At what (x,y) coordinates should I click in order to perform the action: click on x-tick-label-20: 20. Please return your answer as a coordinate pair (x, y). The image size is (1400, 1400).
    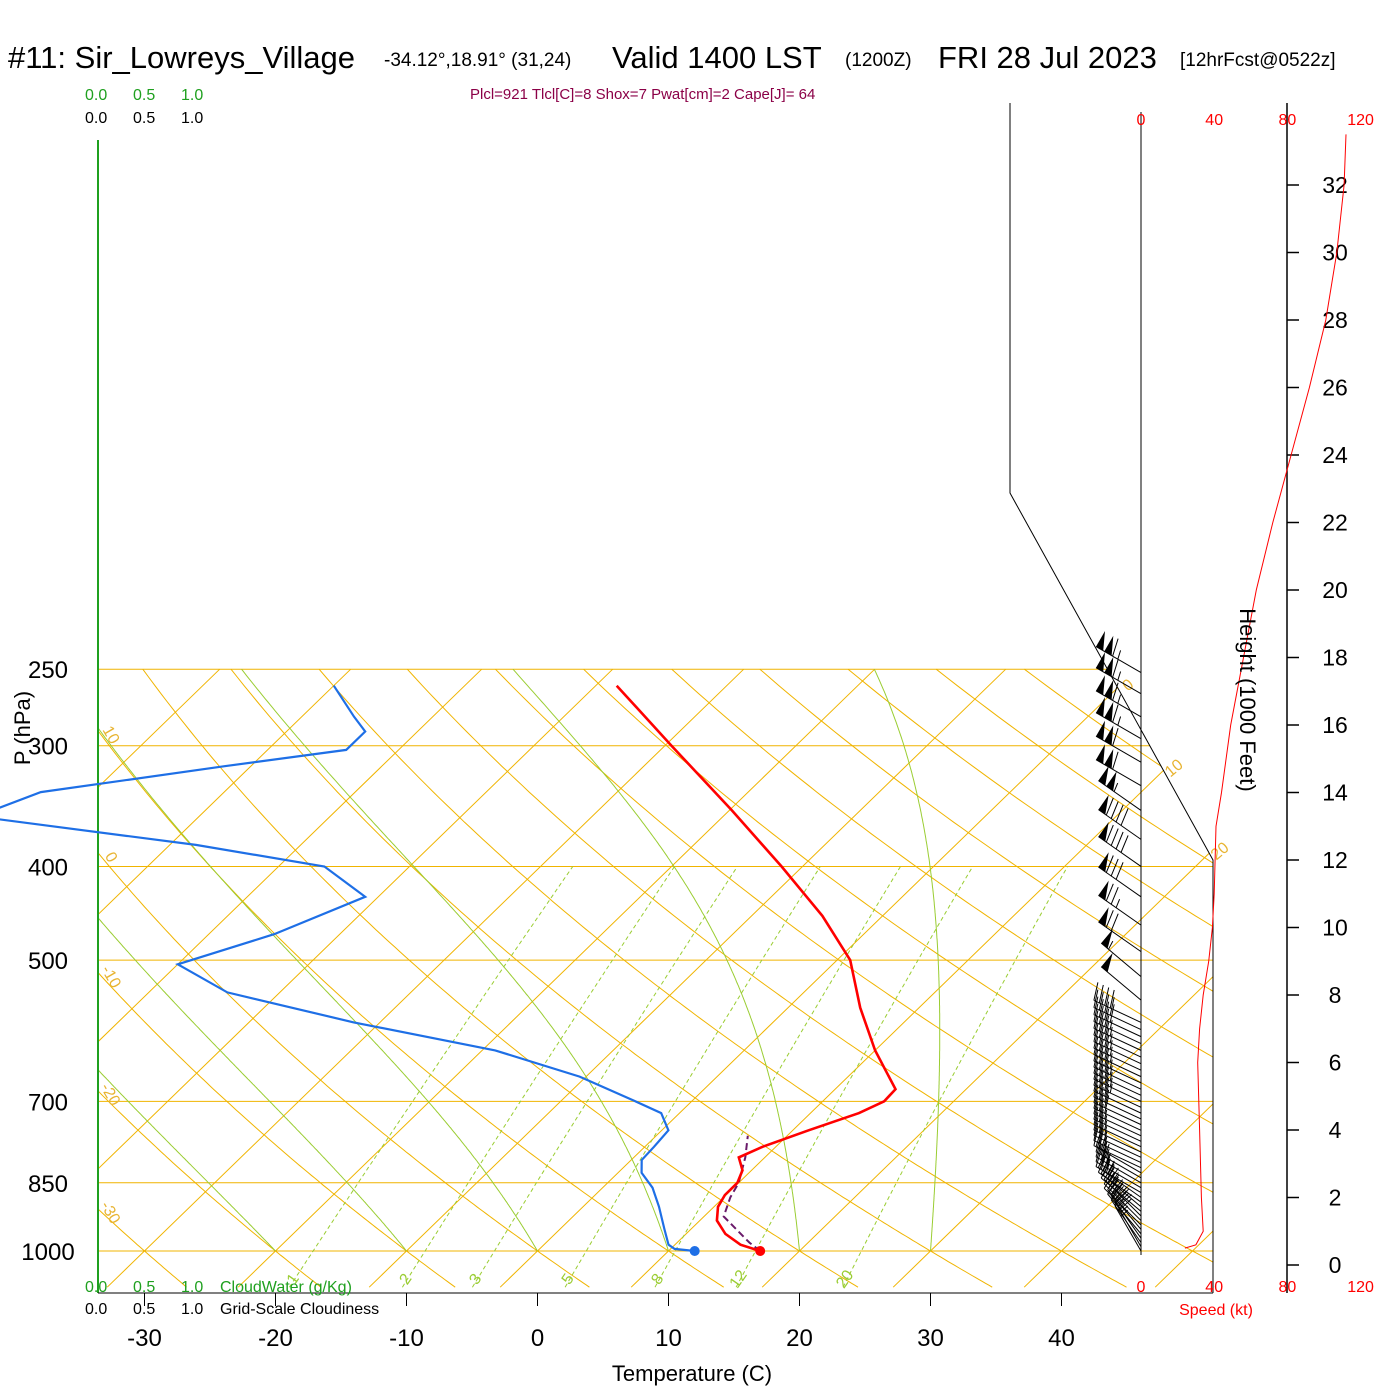
    Looking at the image, I should click on (799, 1338).